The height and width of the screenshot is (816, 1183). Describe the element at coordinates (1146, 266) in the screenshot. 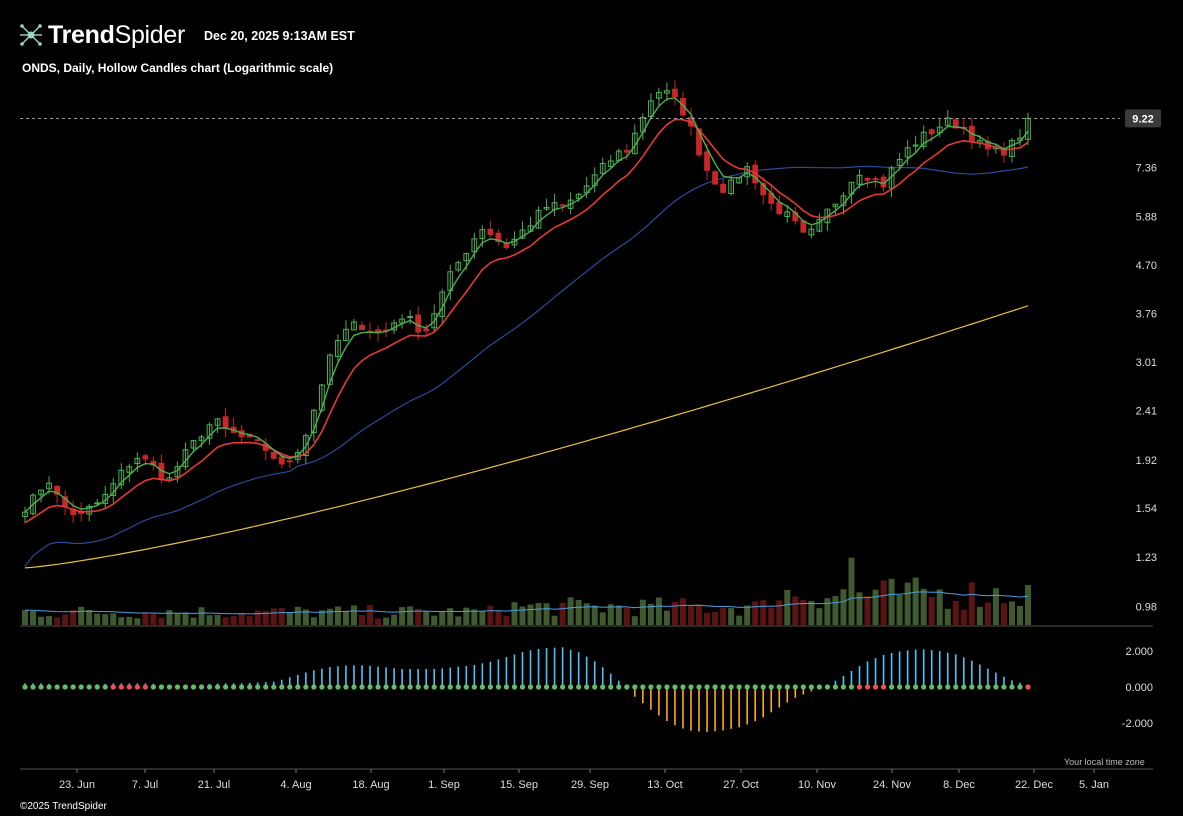

I see `price-tick-label: 4.70` at that location.